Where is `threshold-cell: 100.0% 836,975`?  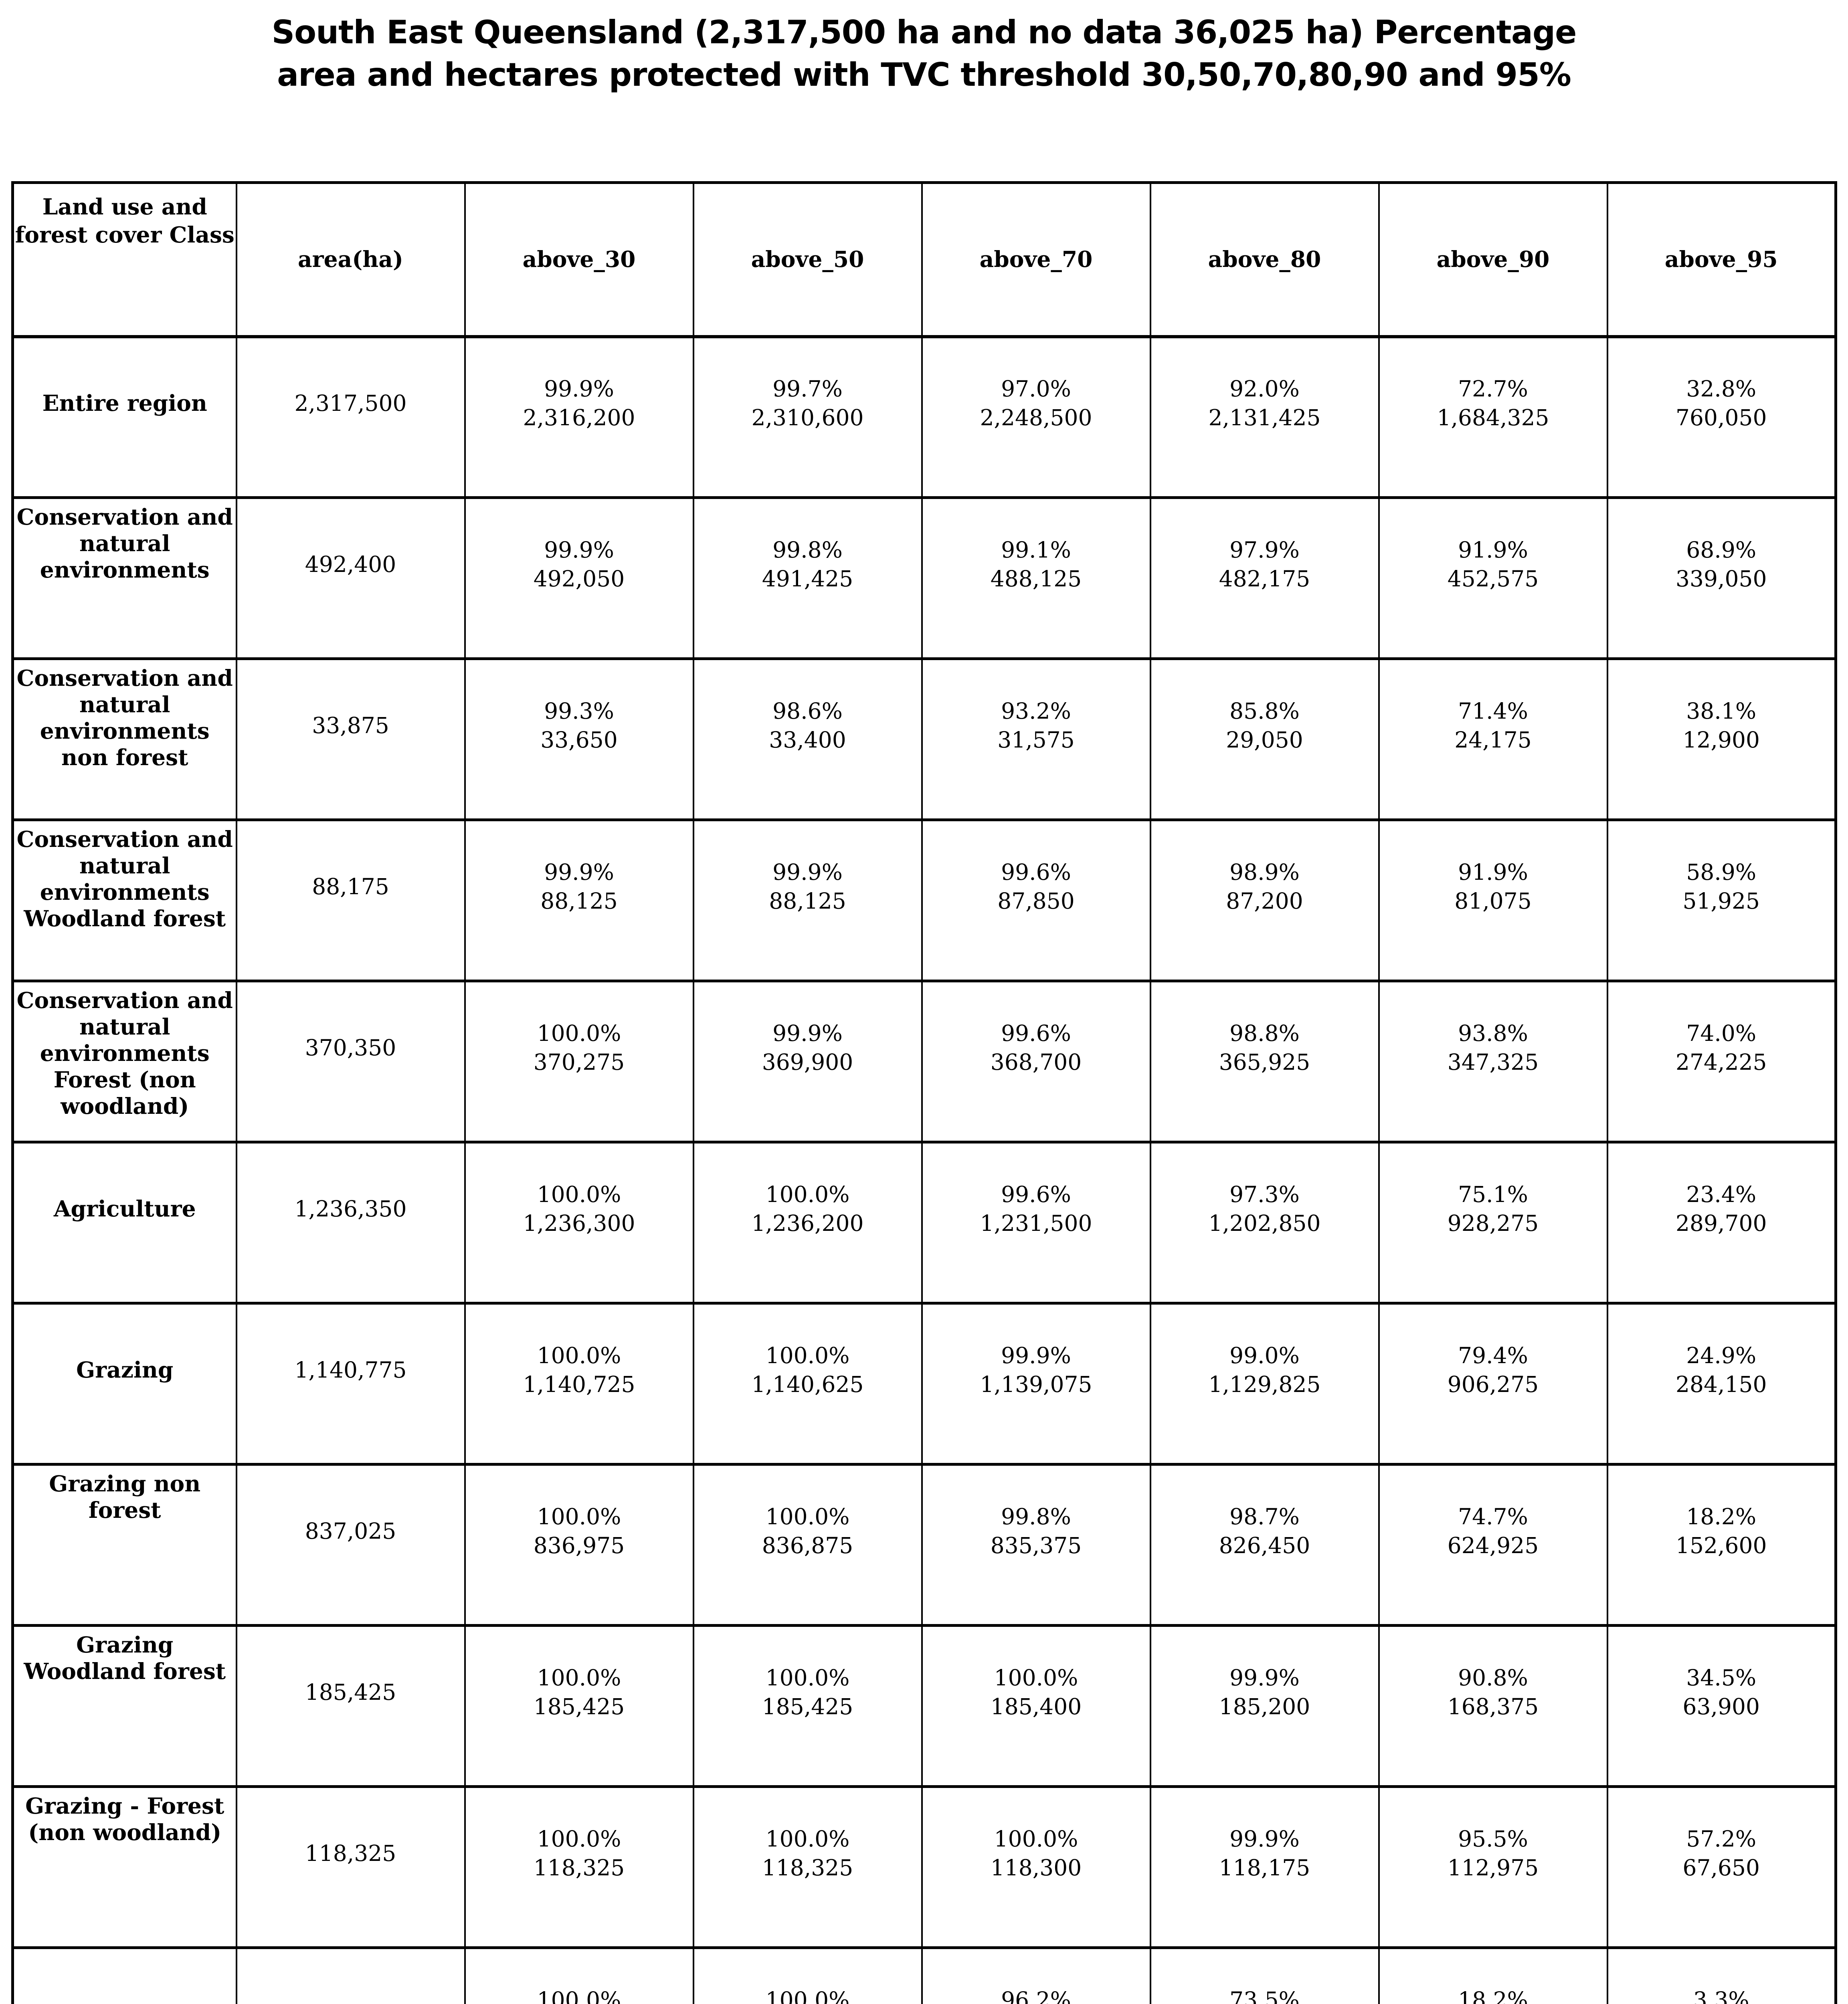 threshold-cell: 100.0% 836,975 is located at coordinates (579, 1545).